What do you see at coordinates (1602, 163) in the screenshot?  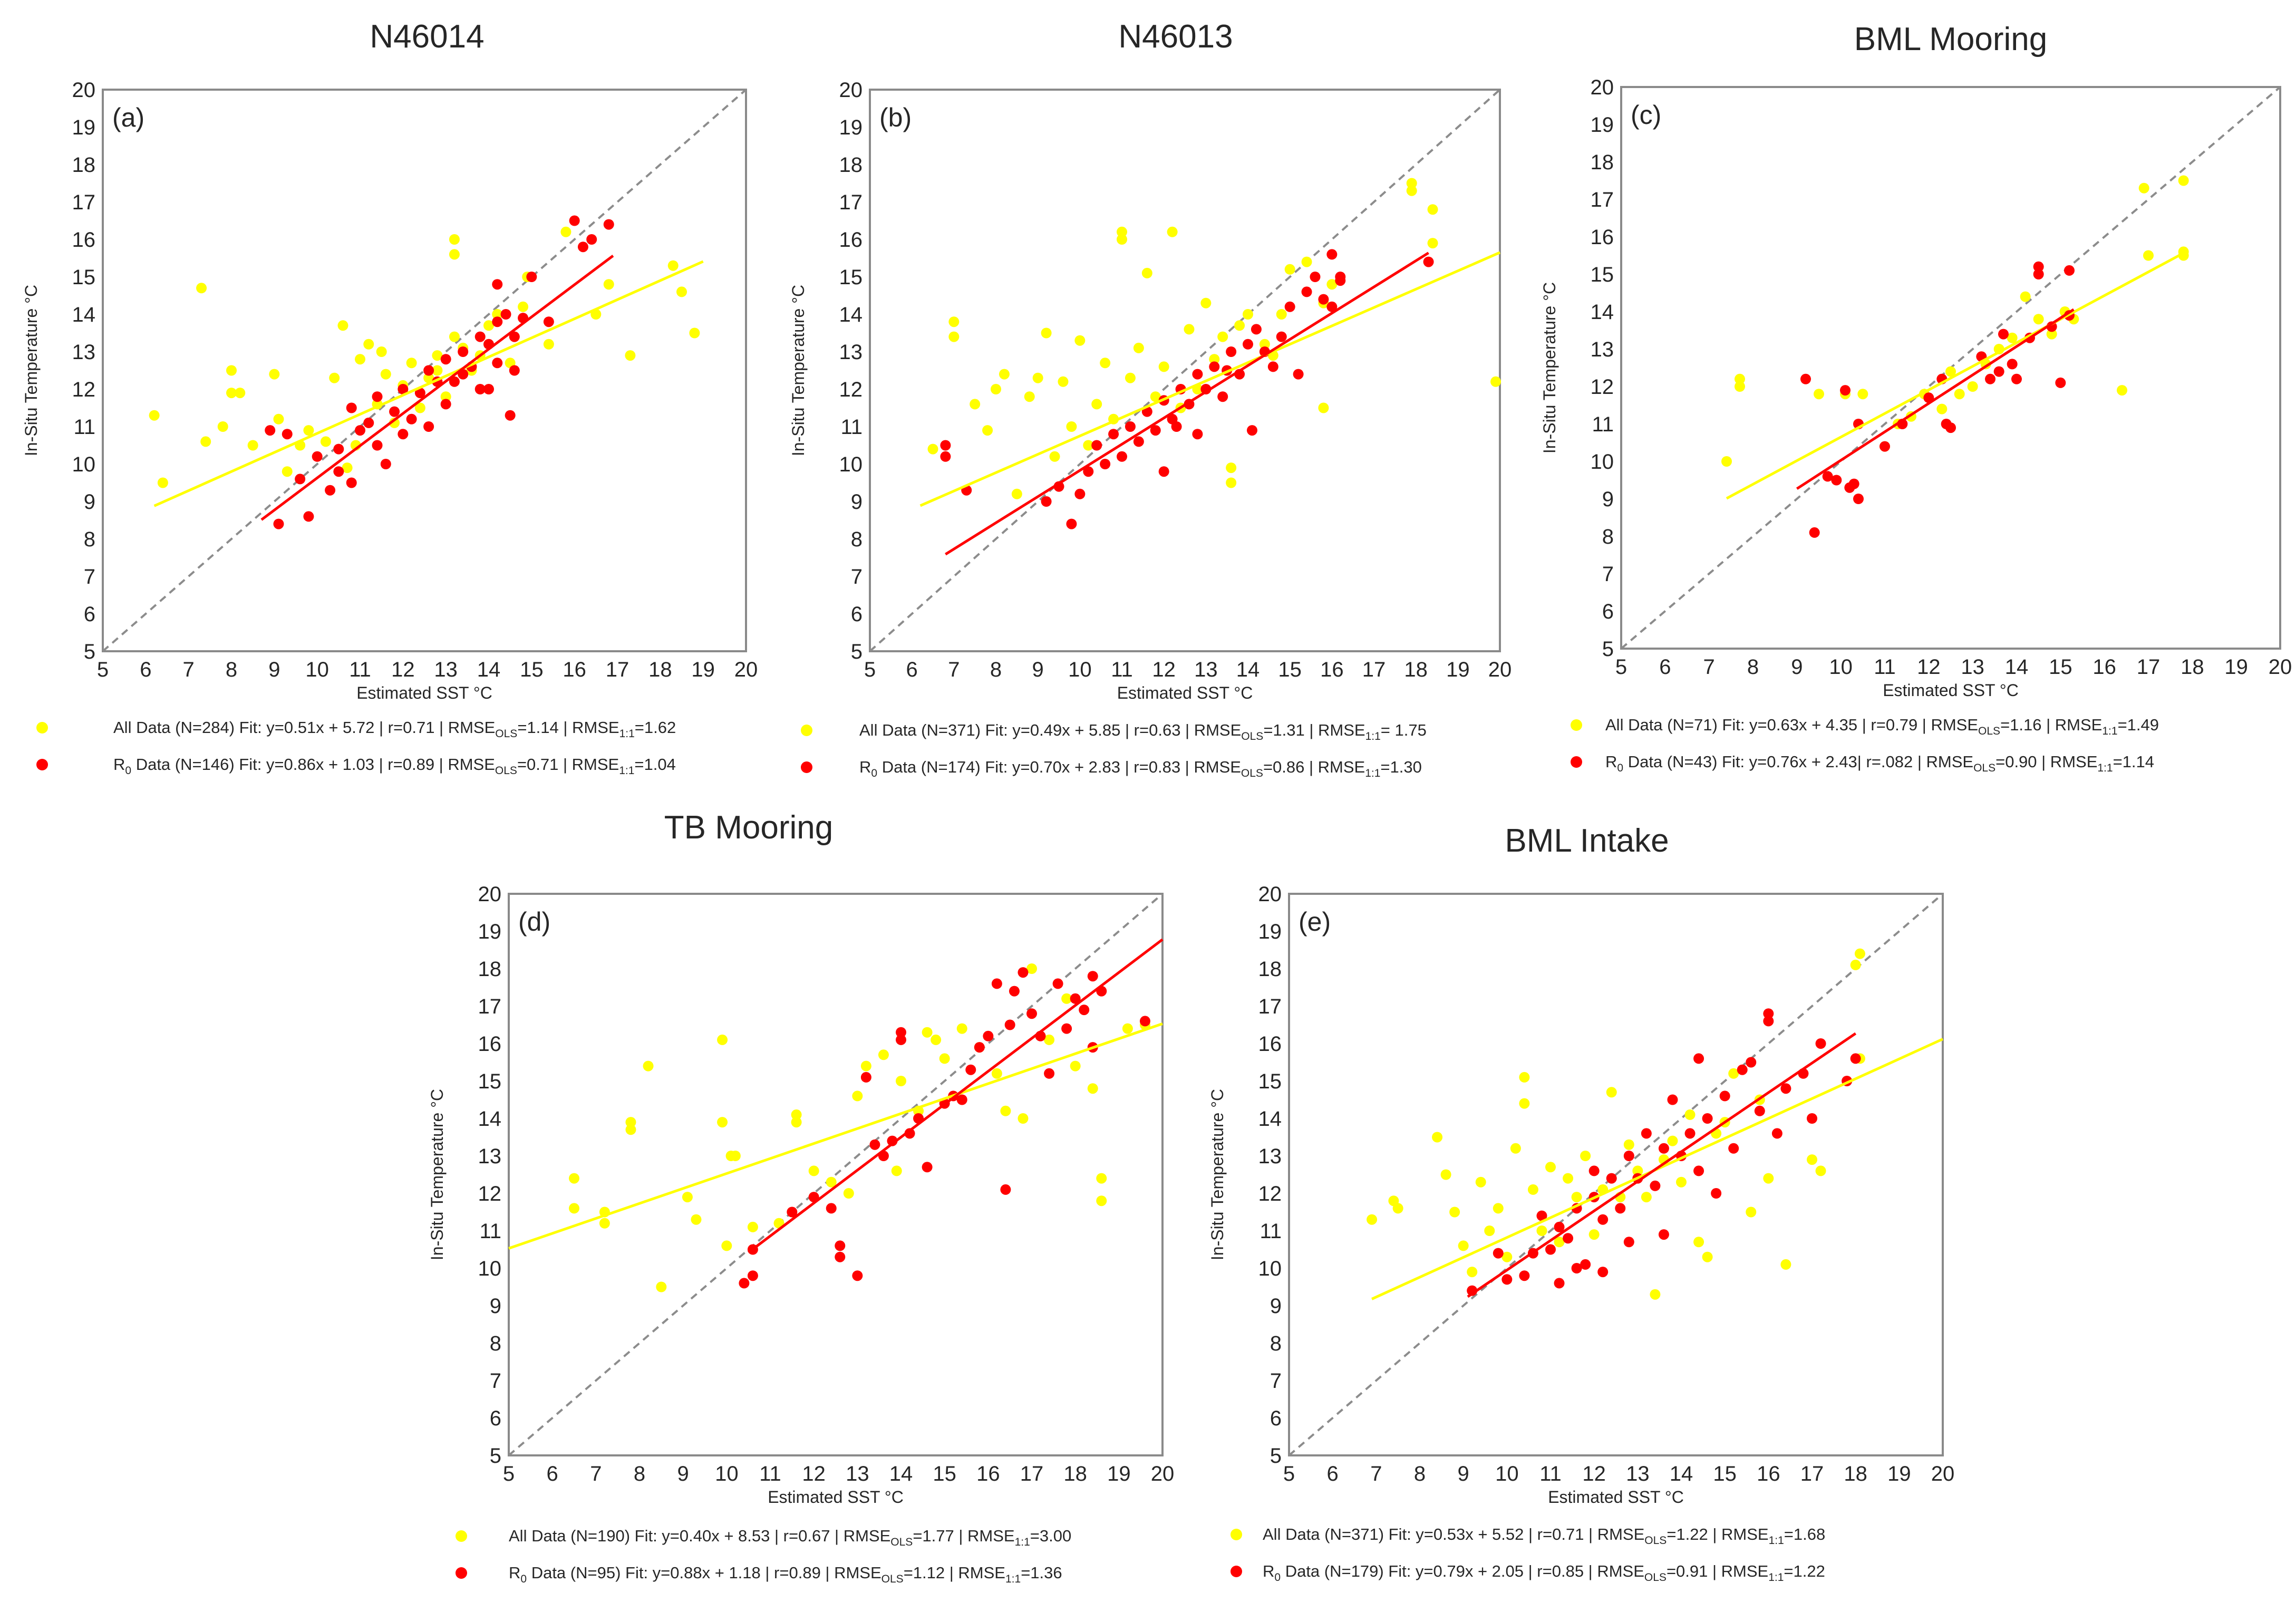 I see `y-tick-label: 18` at bounding box center [1602, 163].